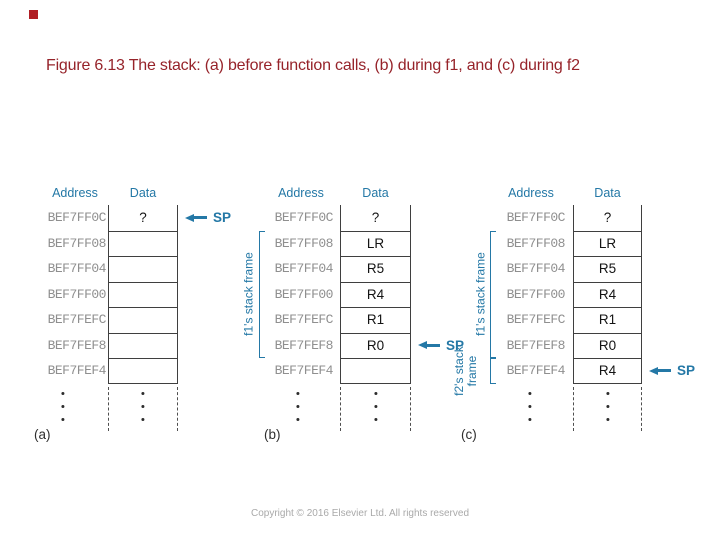 This screenshot has height=540, width=720. I want to click on stack-box: ? LR R5 R4 R1 R0 R4, so click(607, 294).